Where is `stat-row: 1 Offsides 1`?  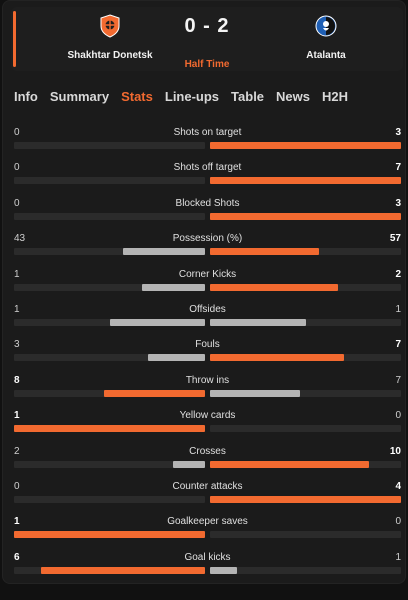 stat-row: 1 Offsides 1 is located at coordinates (207, 319).